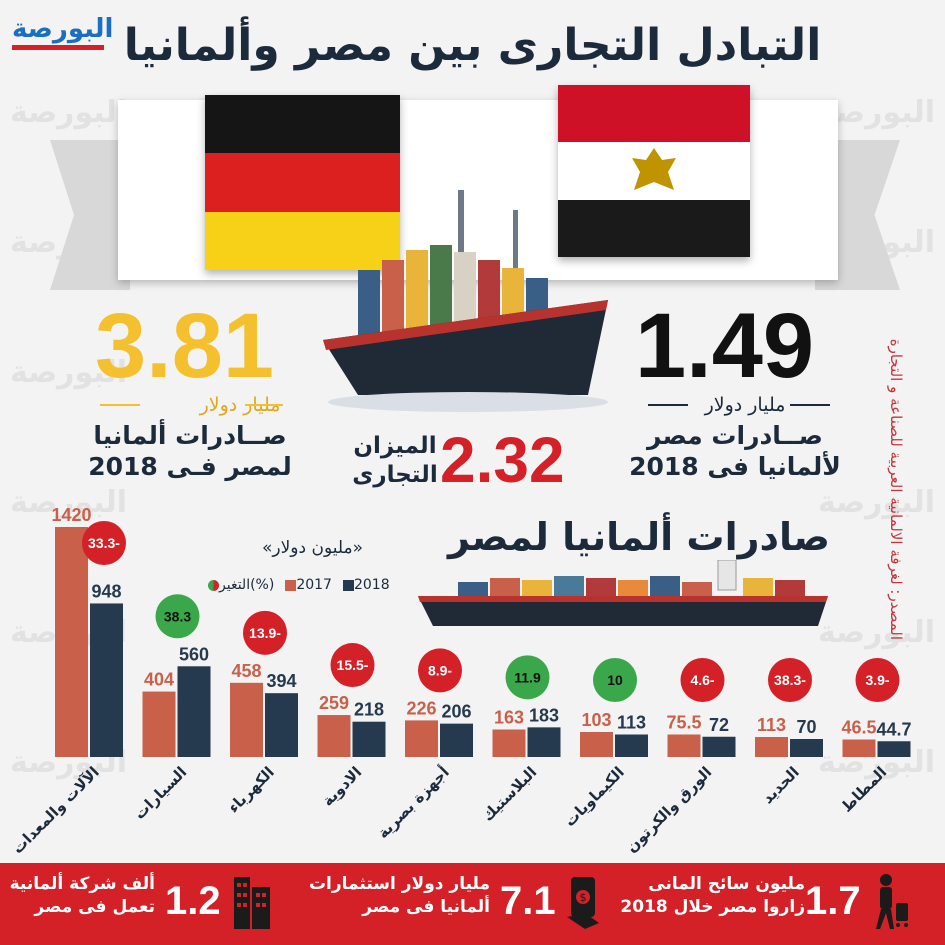  I want to click on category-label: البلاستيك, so click(510, 794).